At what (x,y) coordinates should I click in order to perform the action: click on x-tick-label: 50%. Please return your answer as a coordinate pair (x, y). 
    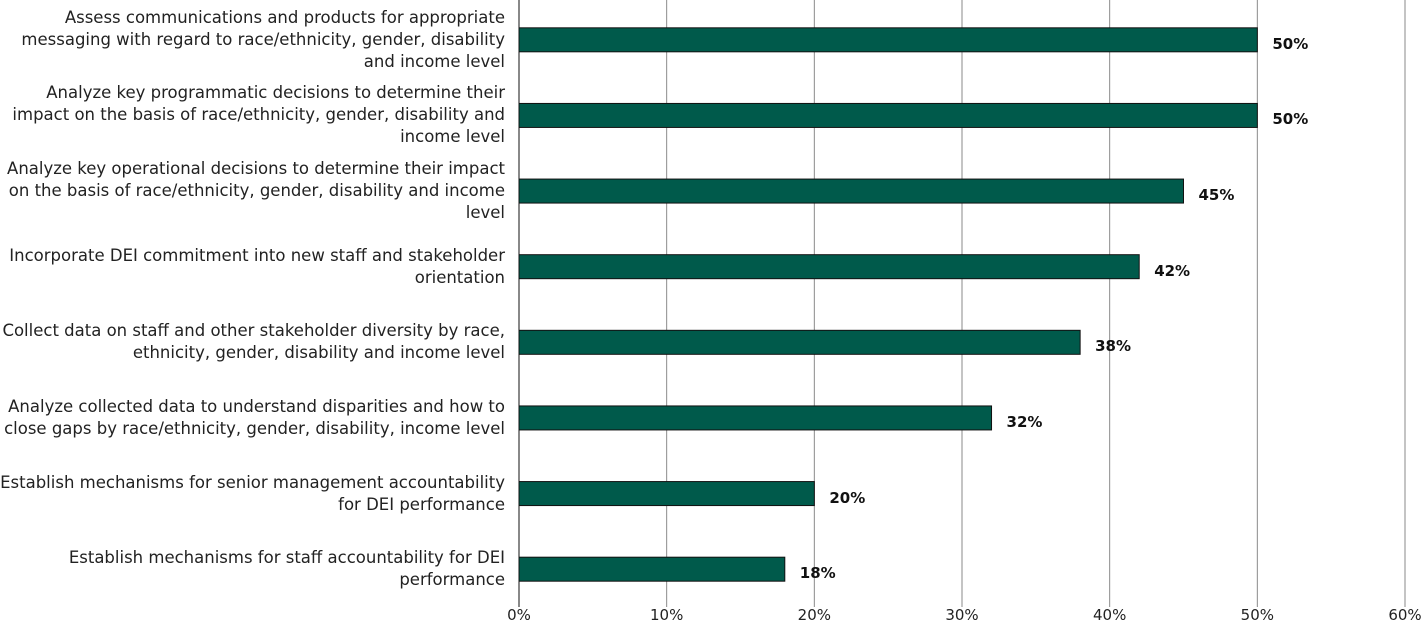
    Looking at the image, I should click on (1257, 615).